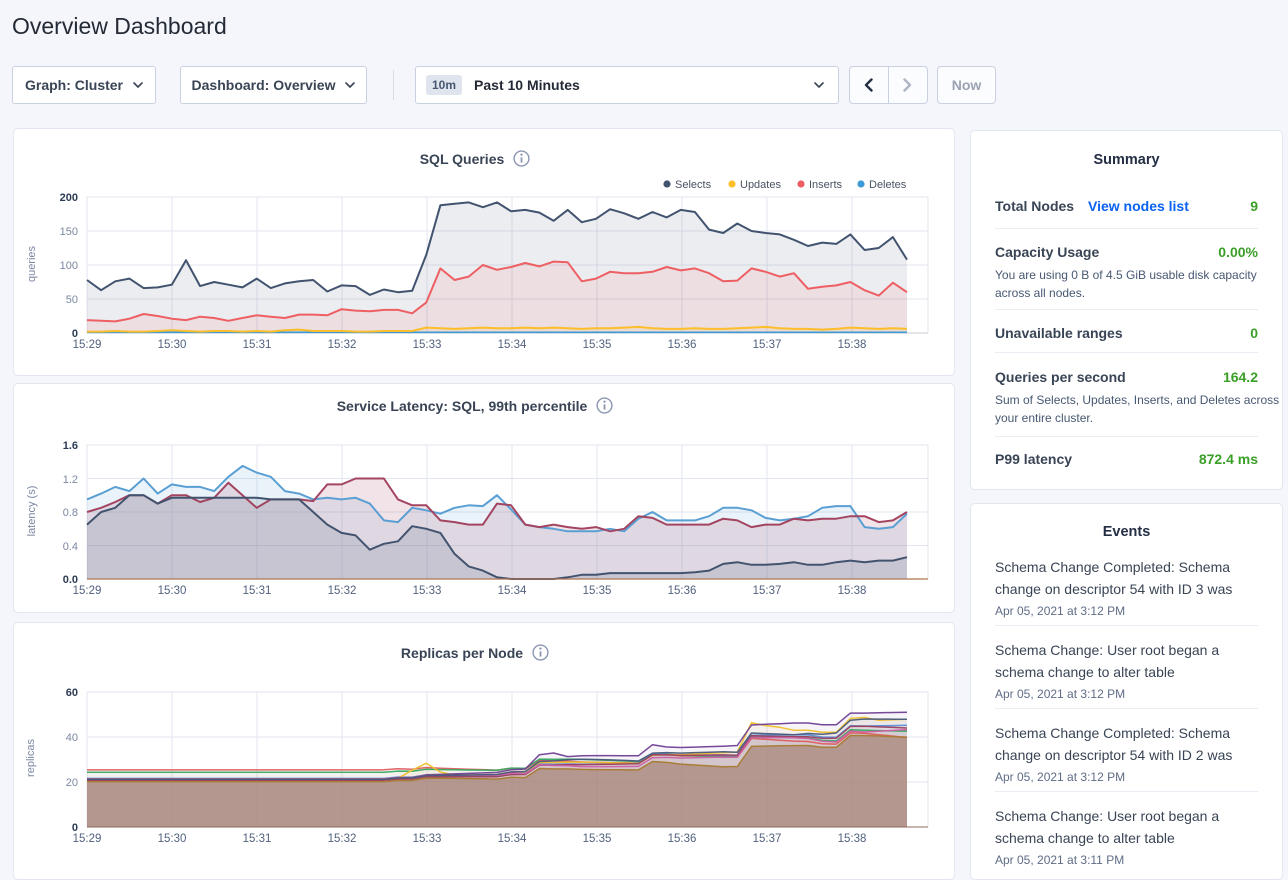 This screenshot has height=880, width=1288. Describe the element at coordinates (70, 446) in the screenshot. I see `svg-text: 1.6` at that location.